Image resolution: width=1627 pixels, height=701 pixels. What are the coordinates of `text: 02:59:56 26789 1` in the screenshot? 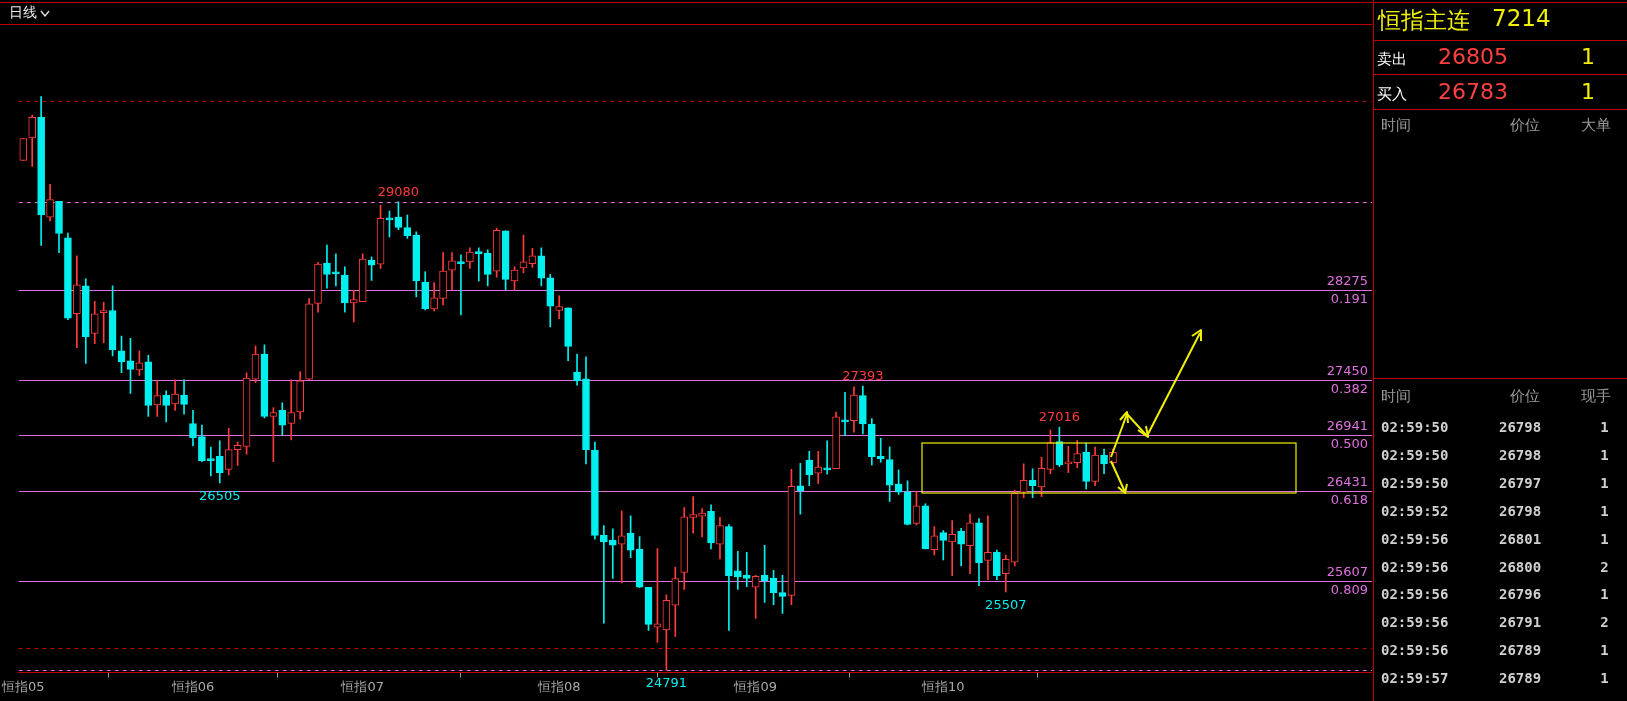 It's located at (1495, 650).